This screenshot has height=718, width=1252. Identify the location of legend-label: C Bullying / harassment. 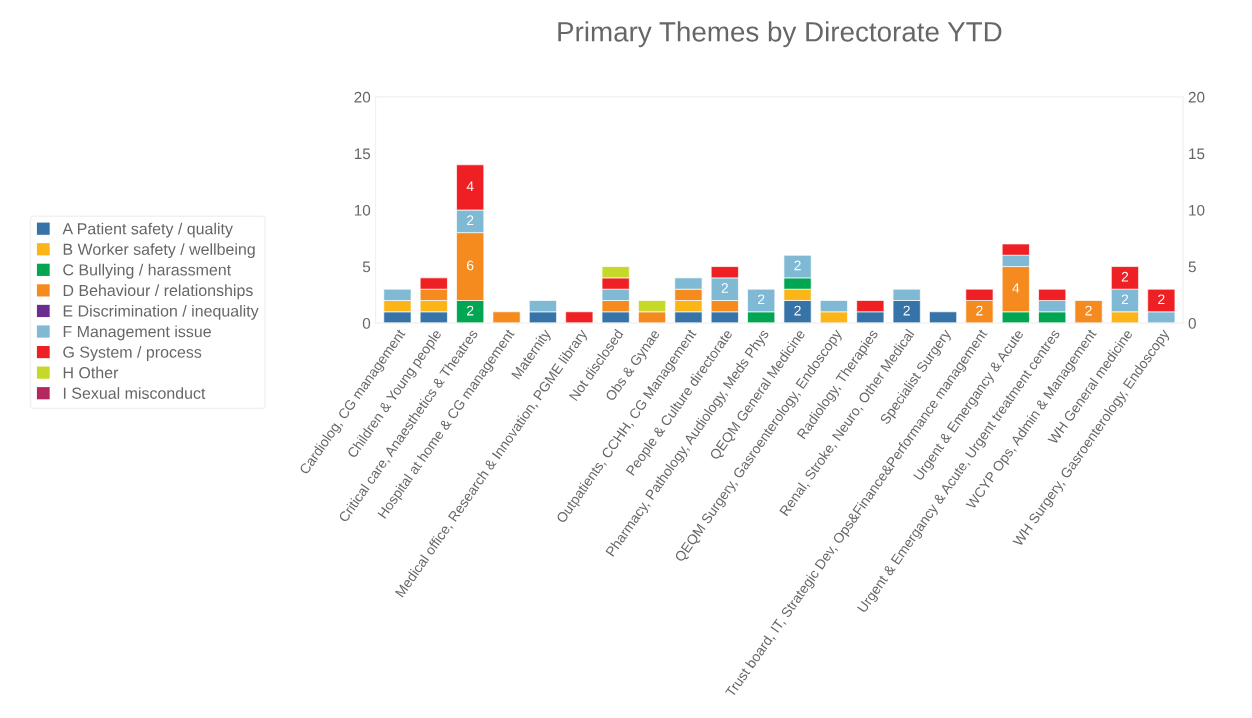
(147, 271).